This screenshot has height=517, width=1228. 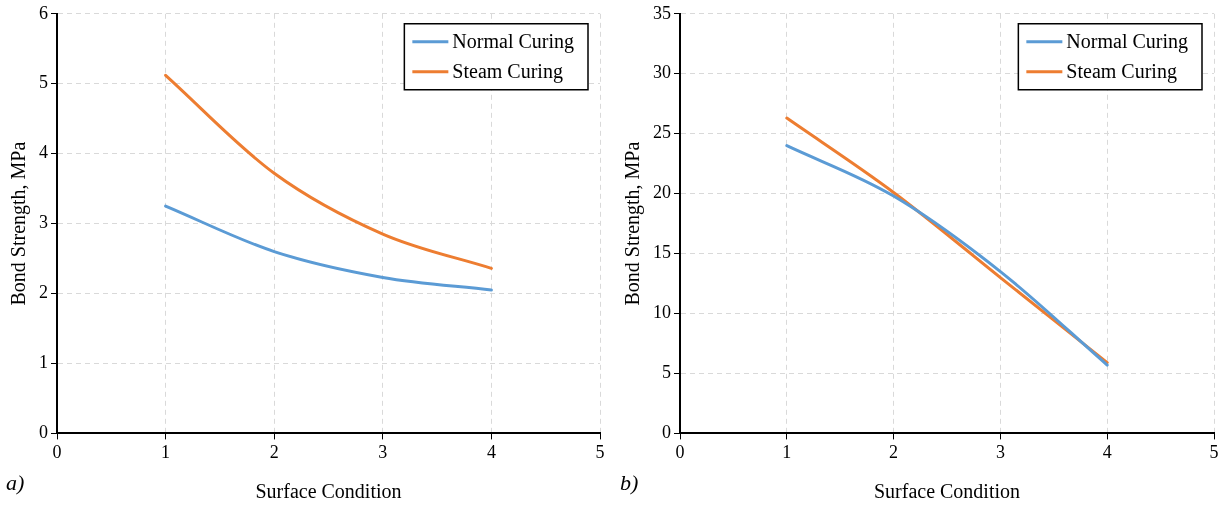 I want to click on y-tick-label: 35, so click(x=662, y=12).